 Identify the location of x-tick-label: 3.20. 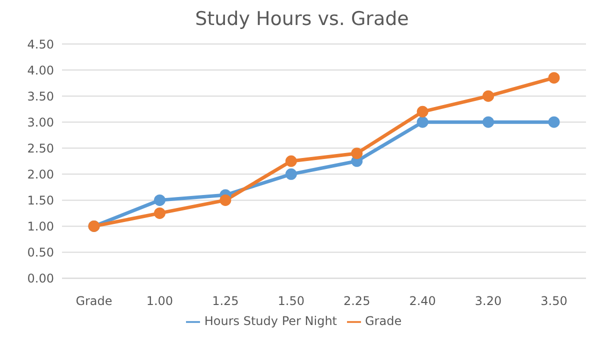
(488, 301).